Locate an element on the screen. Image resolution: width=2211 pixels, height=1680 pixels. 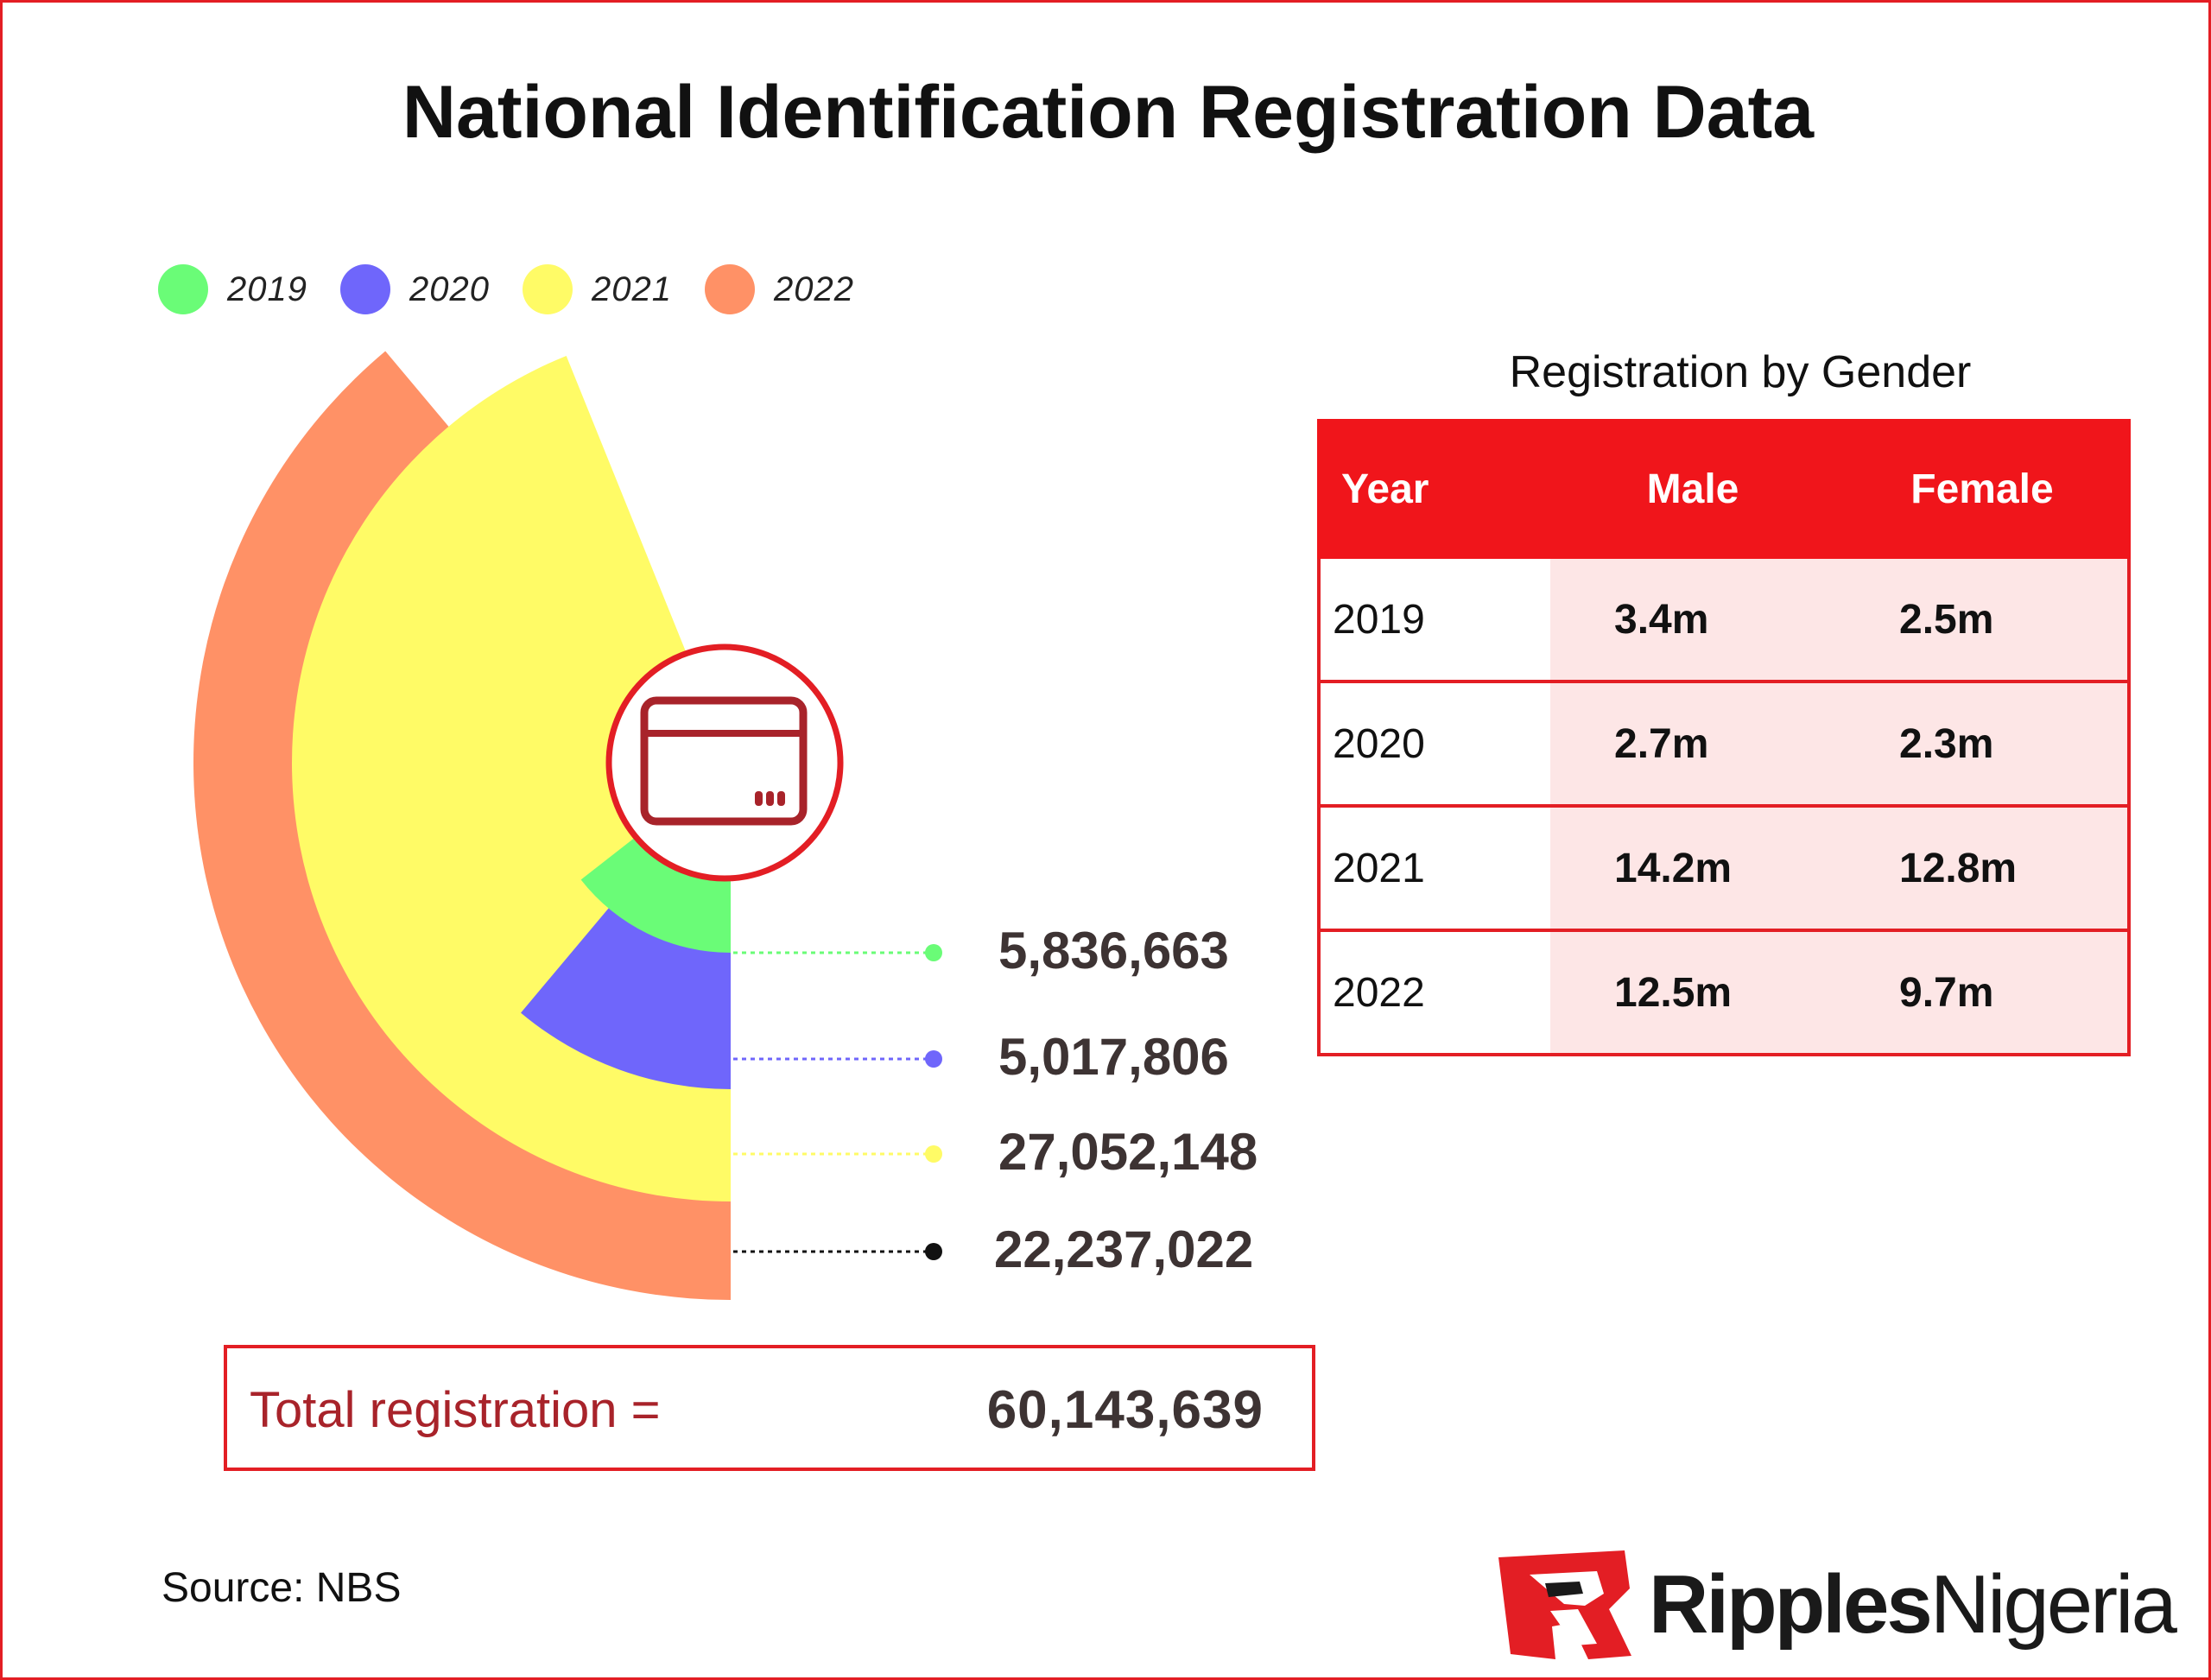
legend-swatch-2022 is located at coordinates (729, 289).